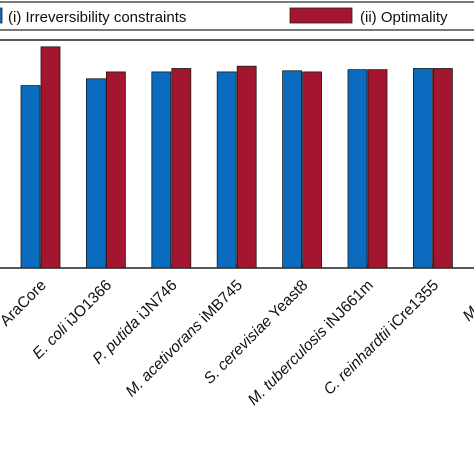 Image resolution: width=474 pixels, height=474 pixels. Describe the element at coordinates (311, 343) in the screenshot. I see `x-tick-label-5: M. tuberculosis iNJ661m` at that location.